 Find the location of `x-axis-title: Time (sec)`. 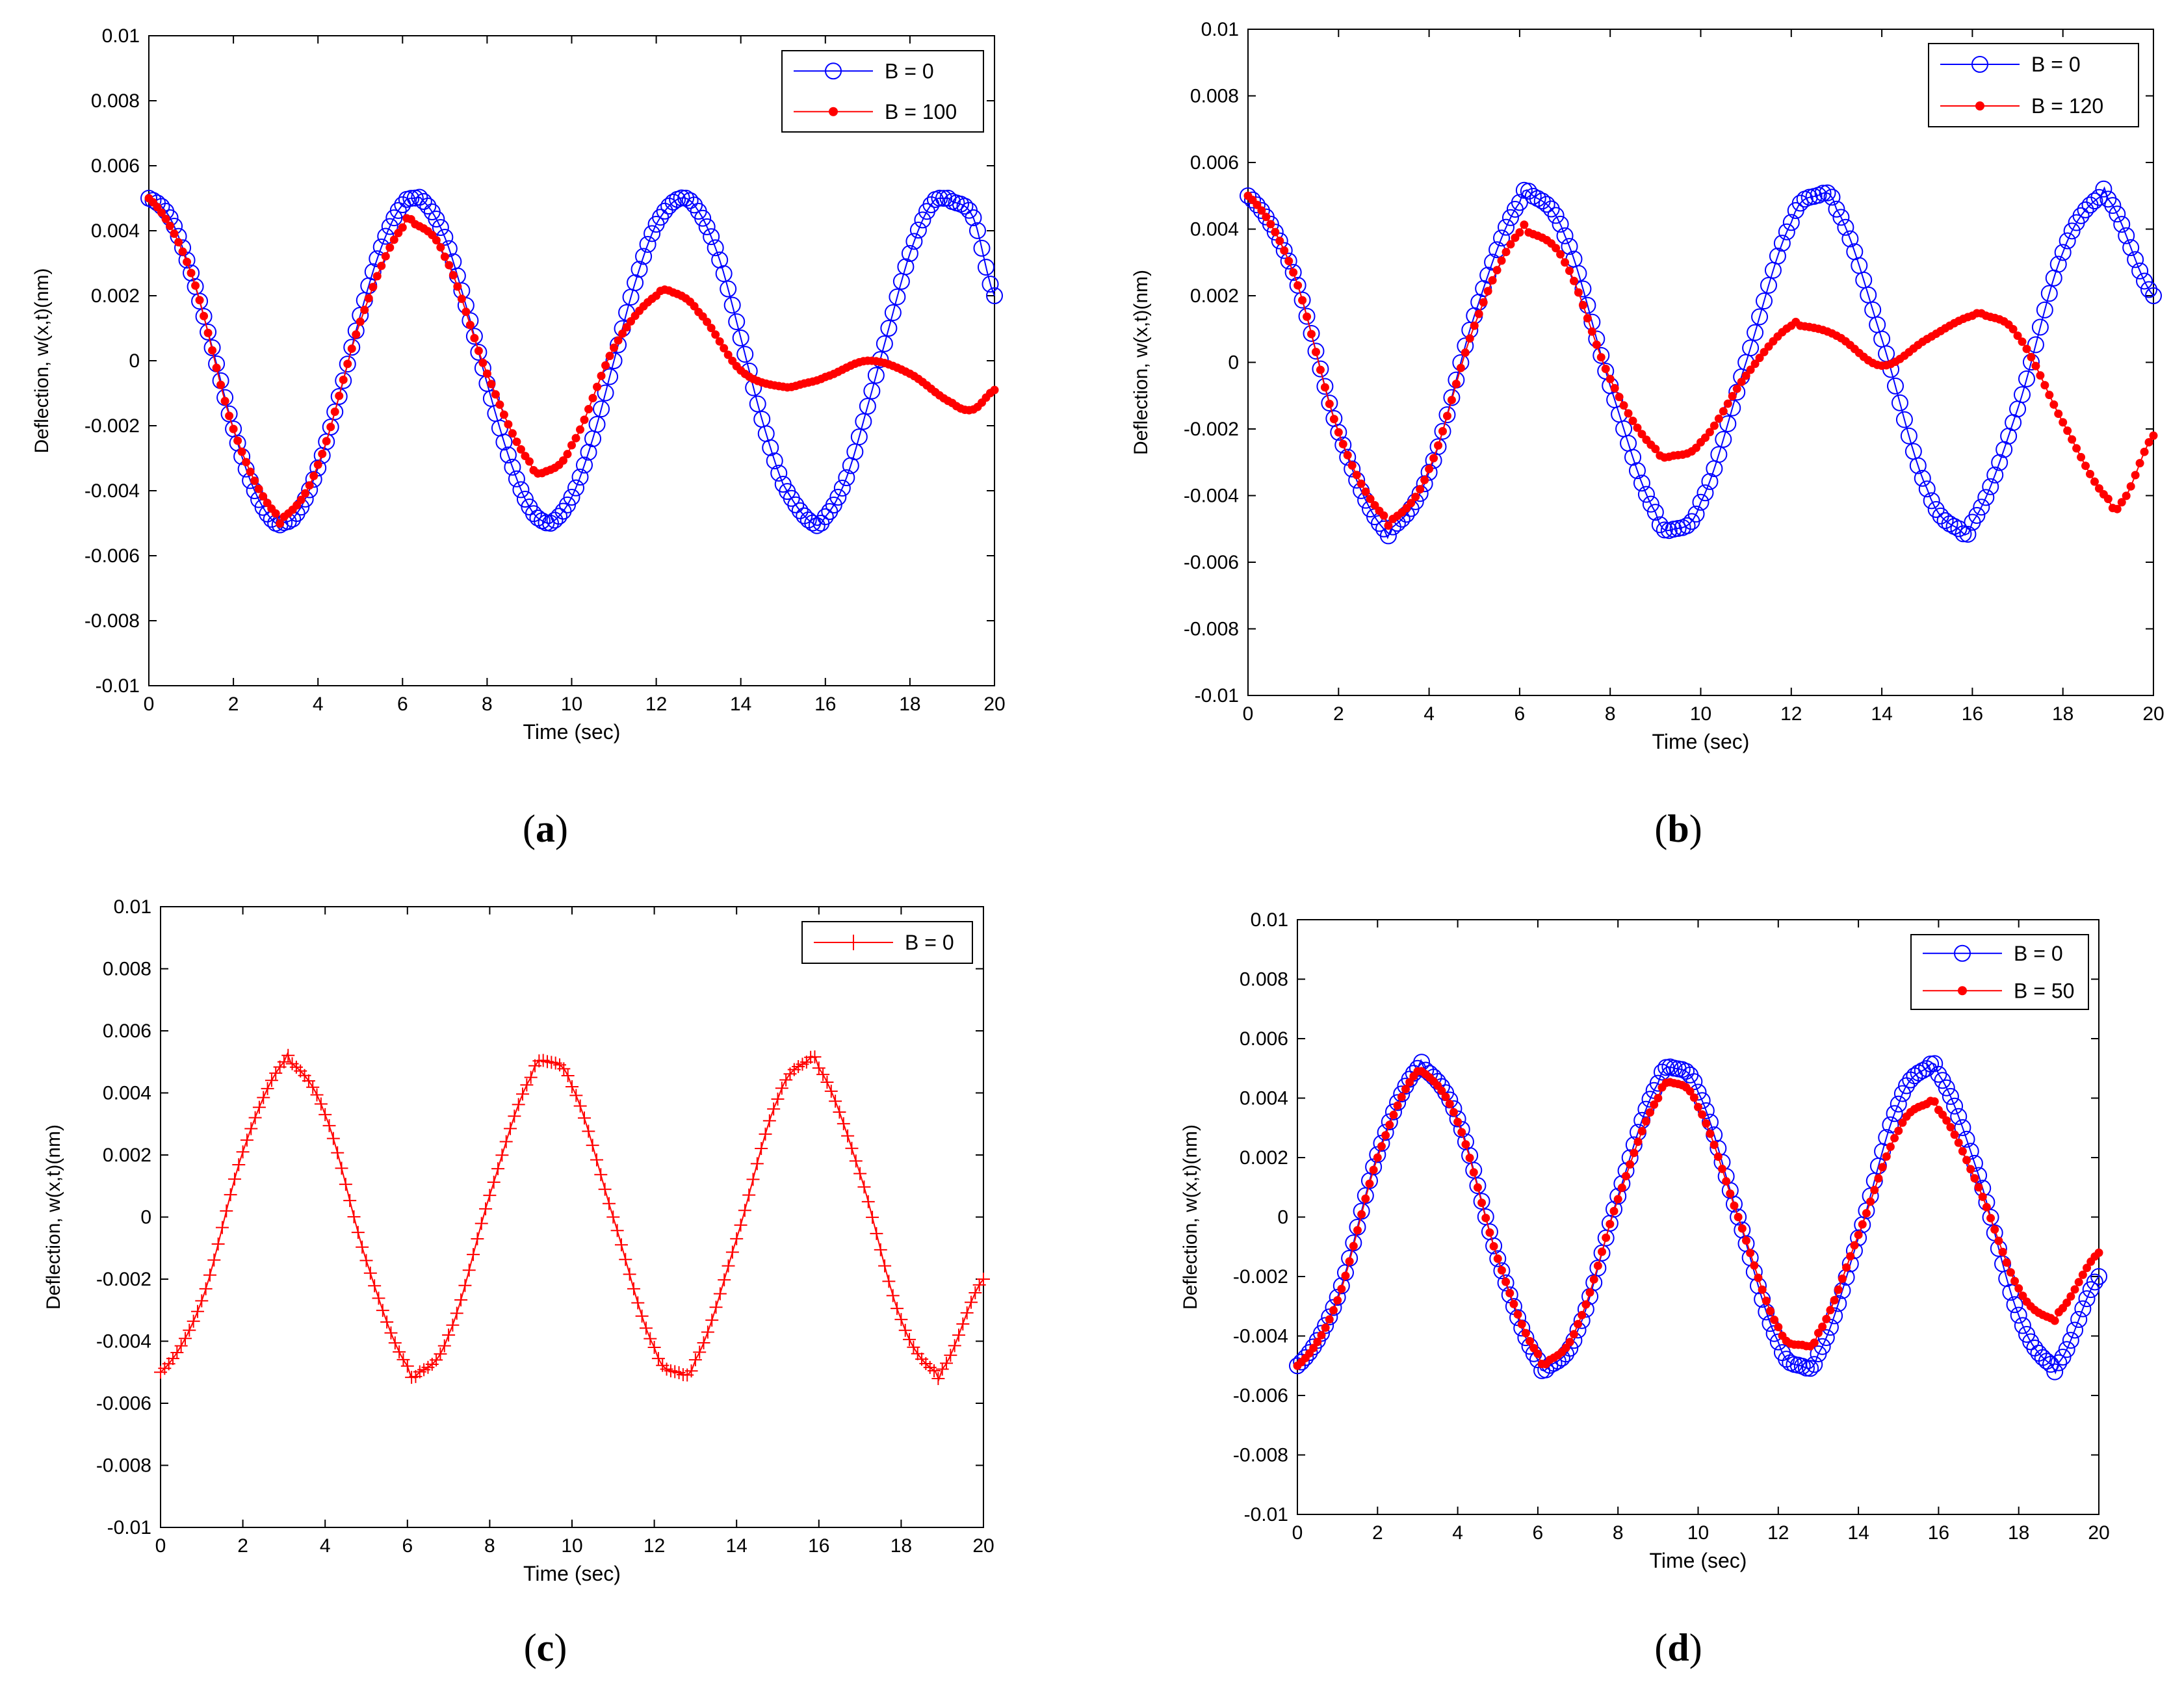

x-axis-title: Time (sec) is located at coordinates (1701, 741).